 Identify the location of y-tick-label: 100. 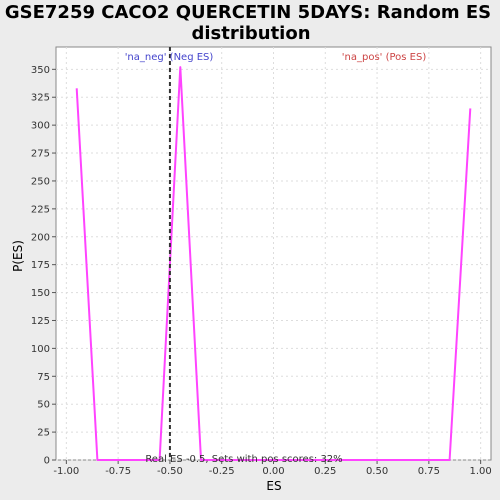
(40, 349).